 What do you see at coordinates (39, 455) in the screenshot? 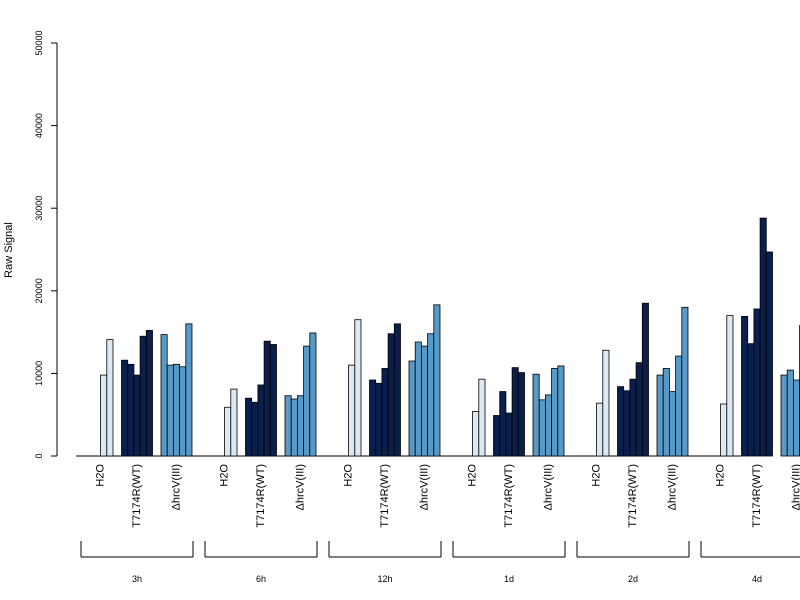
I see `y-tick-label: 0` at bounding box center [39, 455].